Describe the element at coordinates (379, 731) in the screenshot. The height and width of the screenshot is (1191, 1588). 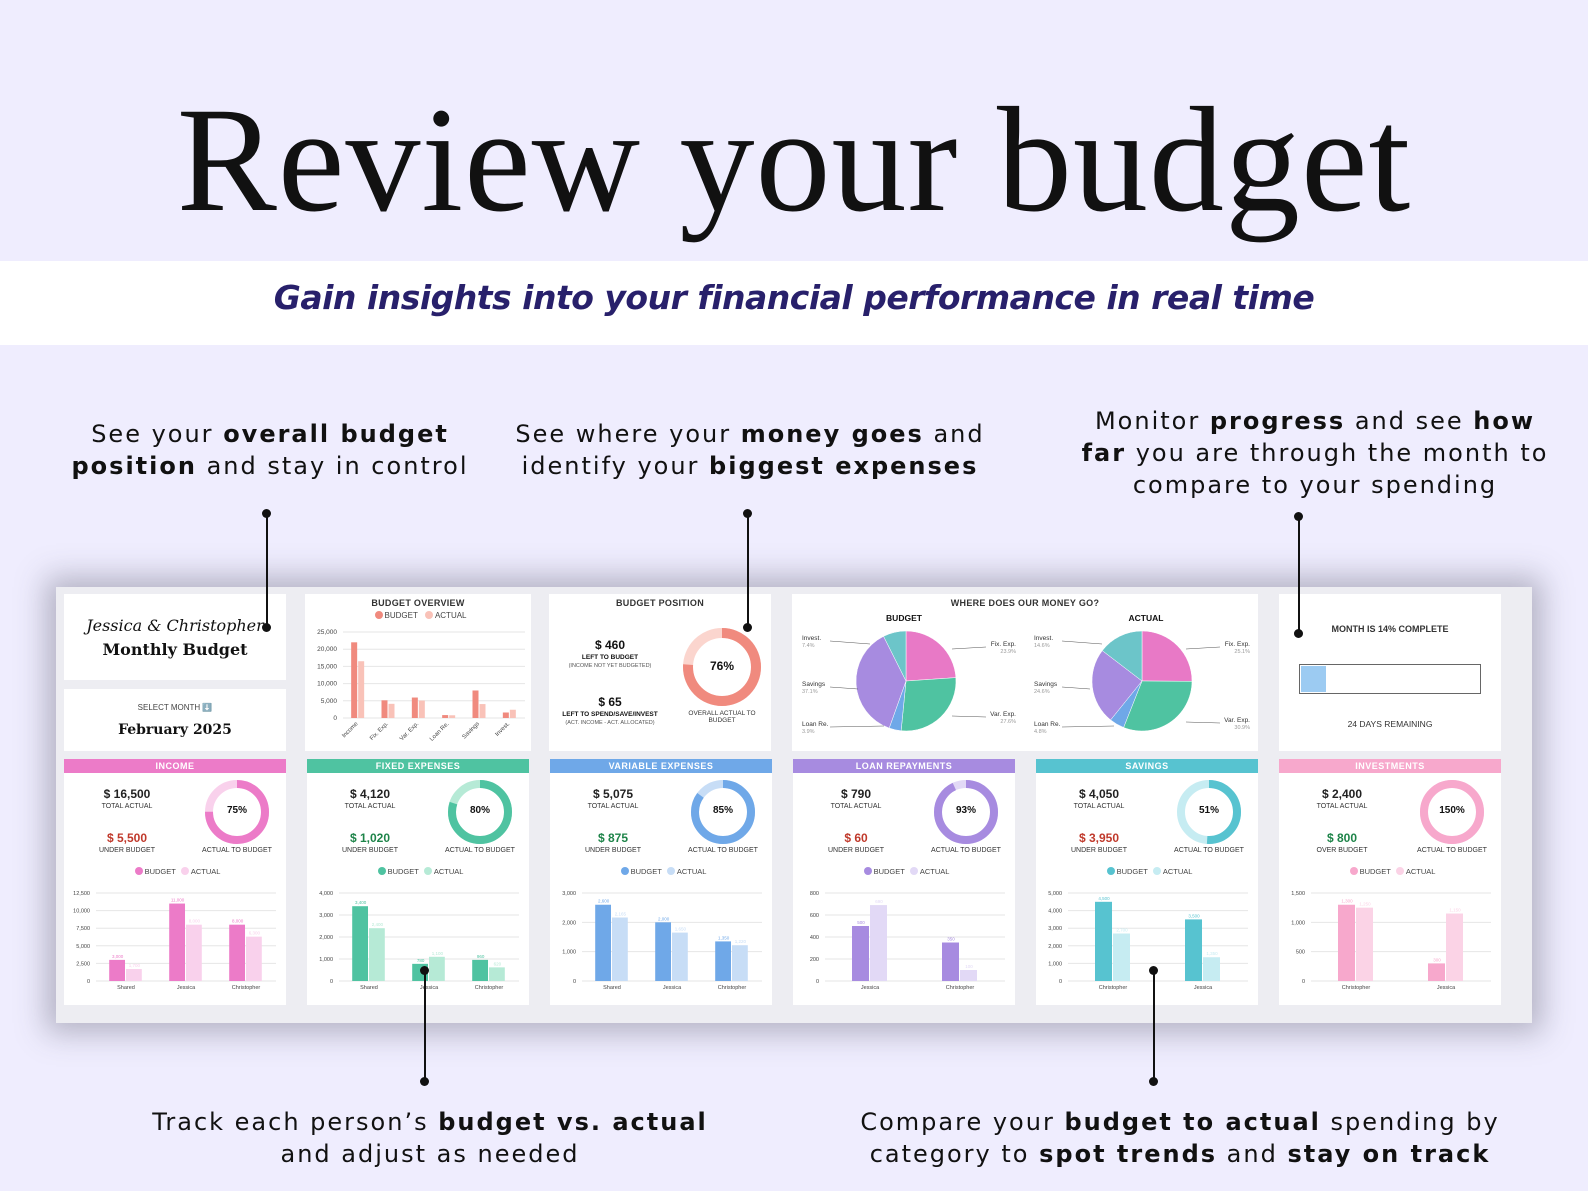
I see `x-category-label: Fix. Exp.` at that location.